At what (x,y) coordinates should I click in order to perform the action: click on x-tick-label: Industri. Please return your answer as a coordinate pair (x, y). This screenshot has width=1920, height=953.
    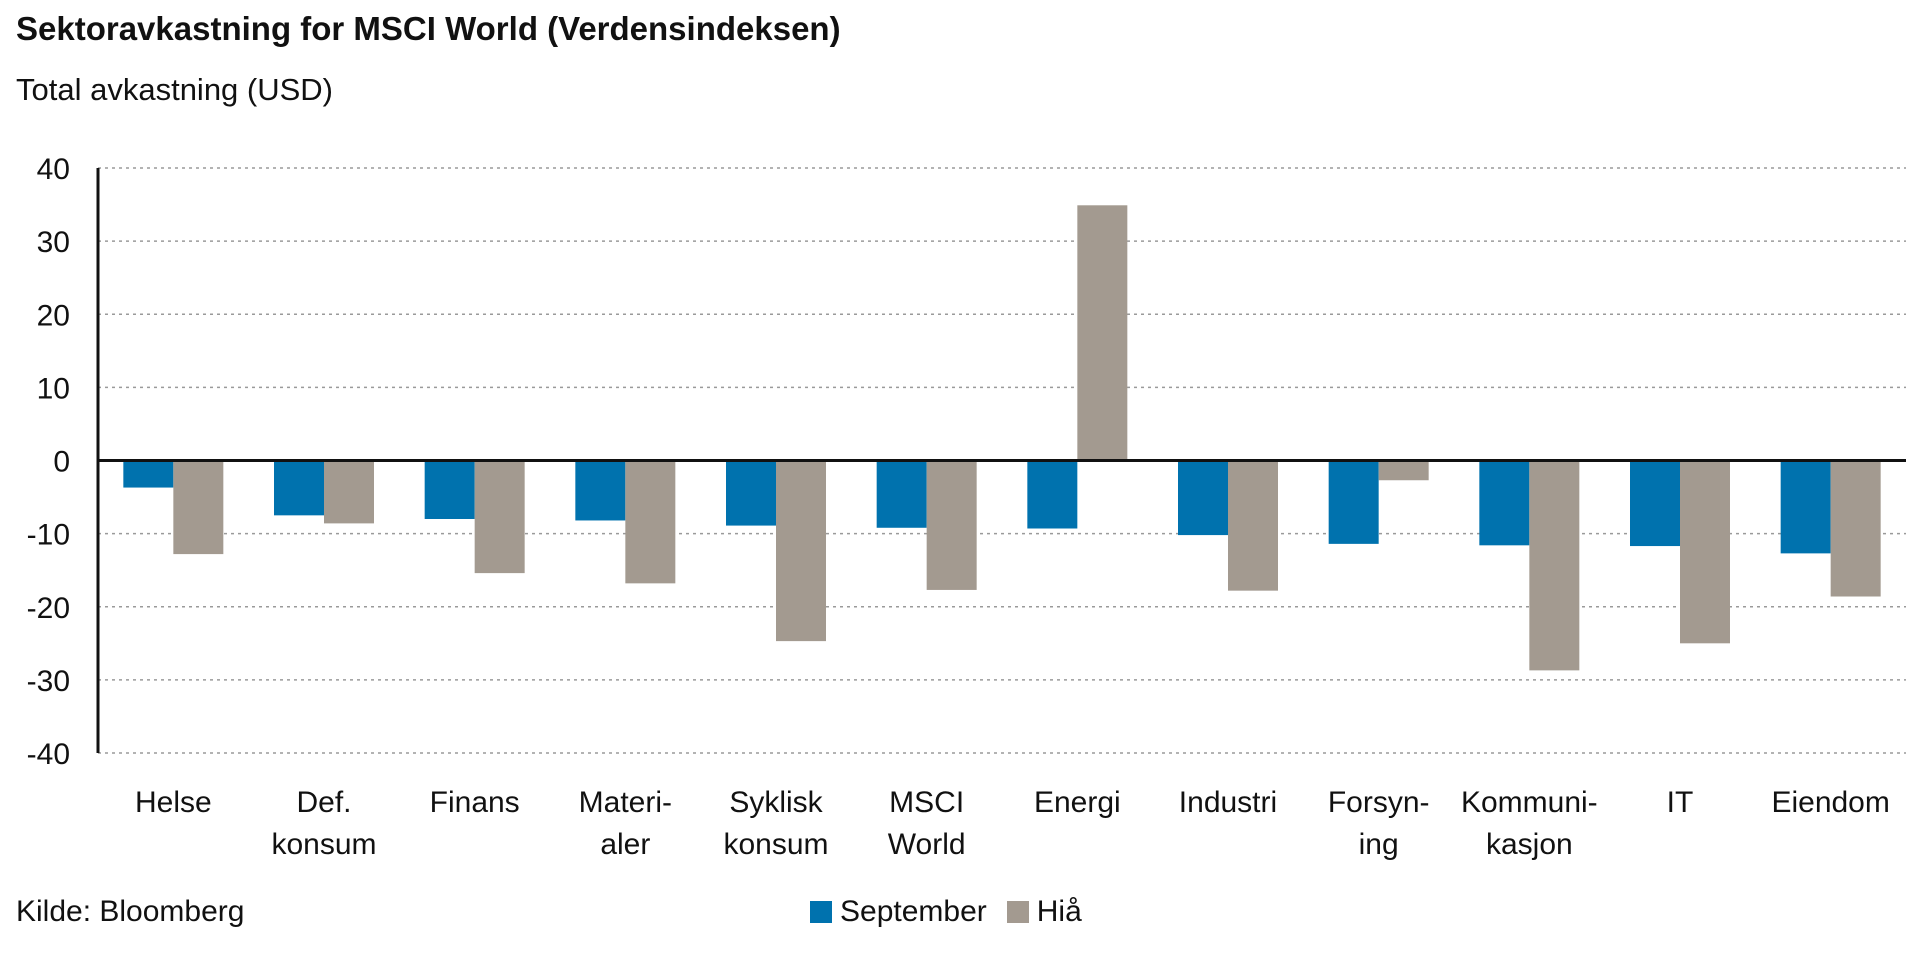
    Looking at the image, I should click on (1228, 802).